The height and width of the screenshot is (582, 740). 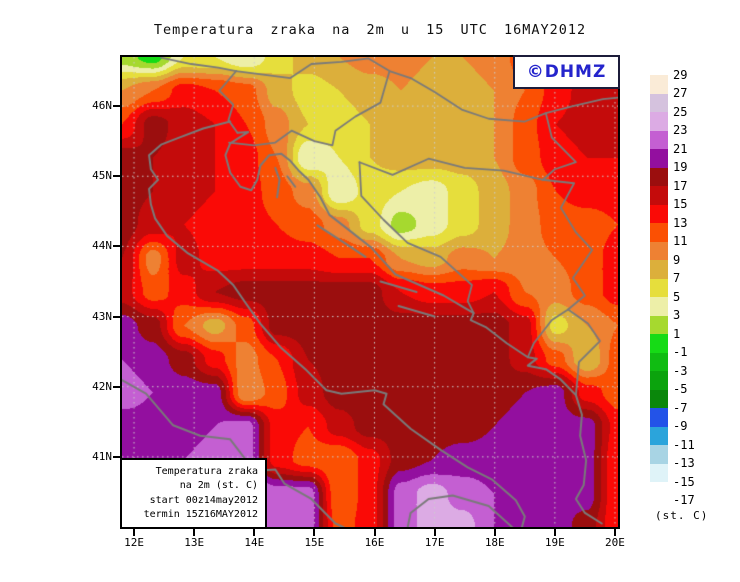 What do you see at coordinates (680, 426) in the screenshot?
I see `colorbar-tick-label: -9` at bounding box center [680, 426].